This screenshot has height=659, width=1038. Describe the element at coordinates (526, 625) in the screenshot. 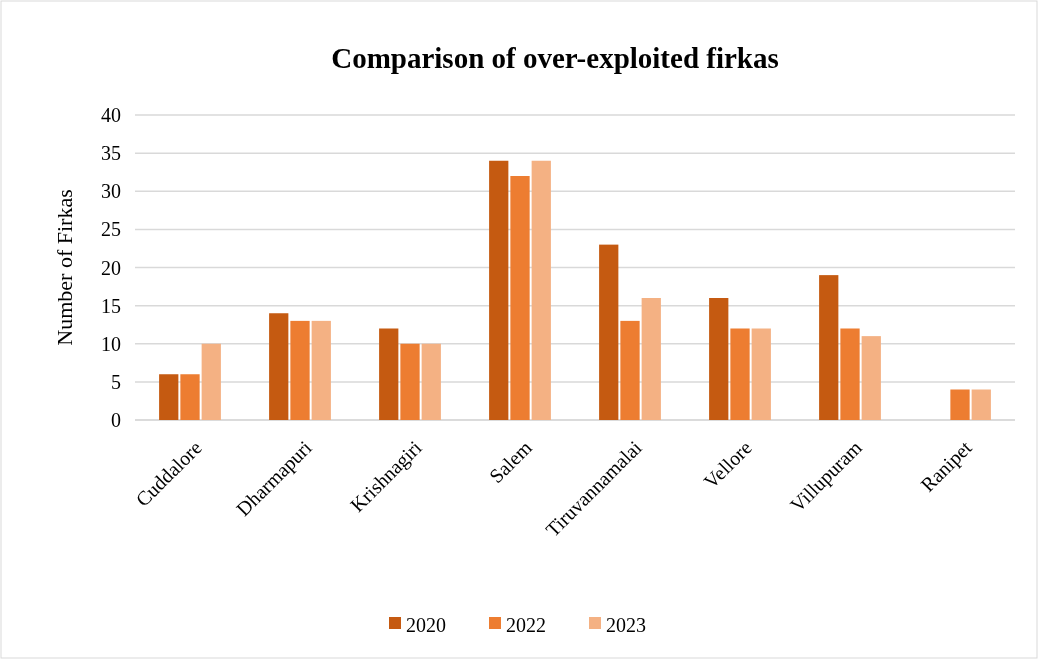

I see `legend-label: 2022` at that location.